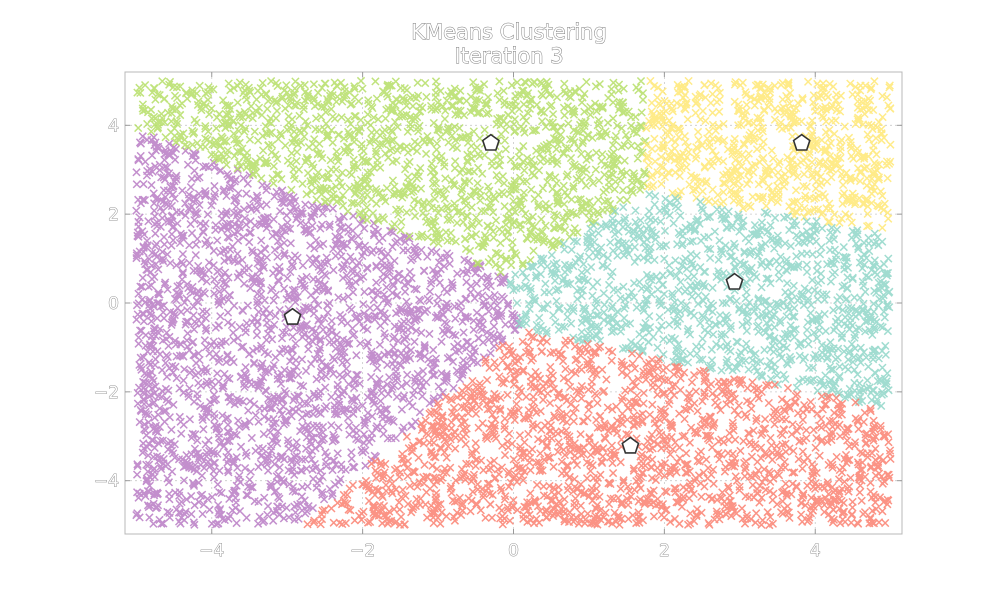  Describe the element at coordinates (362, 551) in the screenshot. I see `x-tick-label: −2` at that location.